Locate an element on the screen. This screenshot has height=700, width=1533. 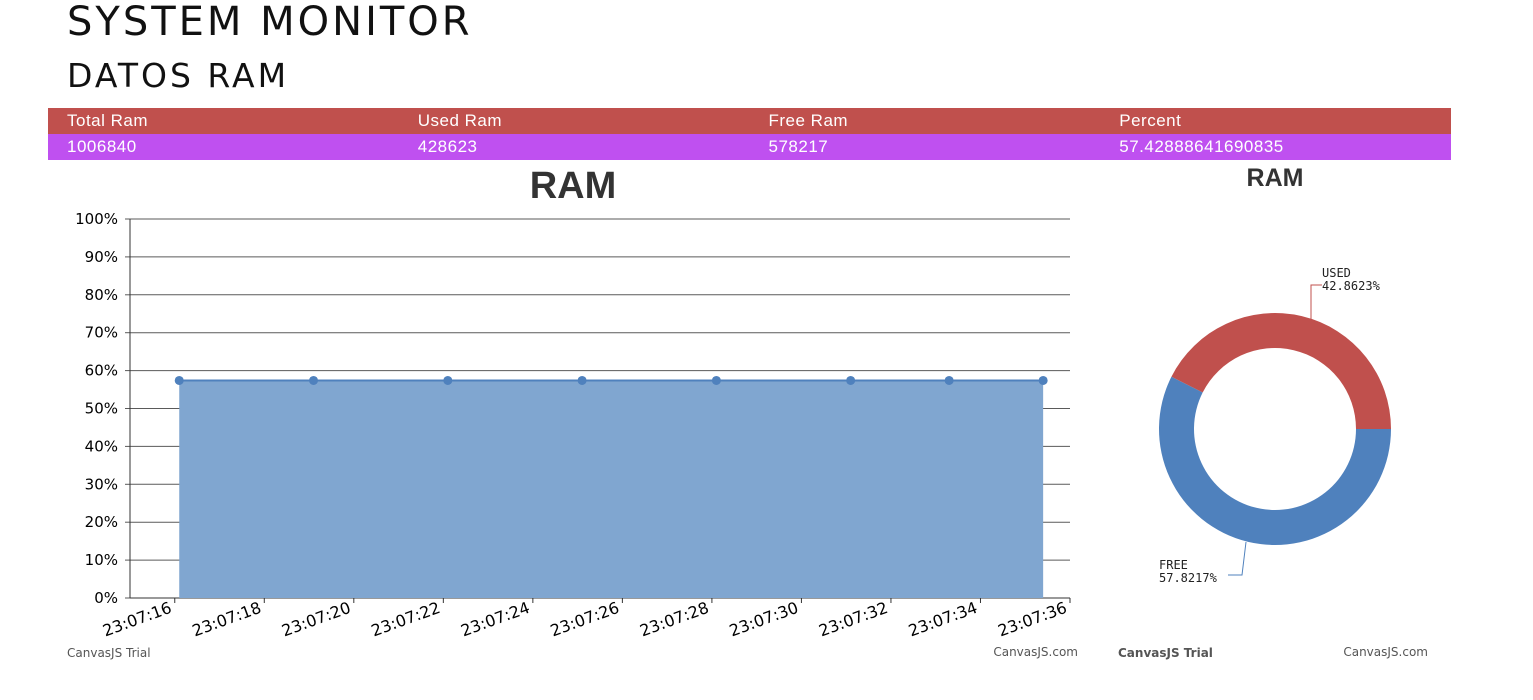
col-used-ram: Used Ram is located at coordinates (460, 120).